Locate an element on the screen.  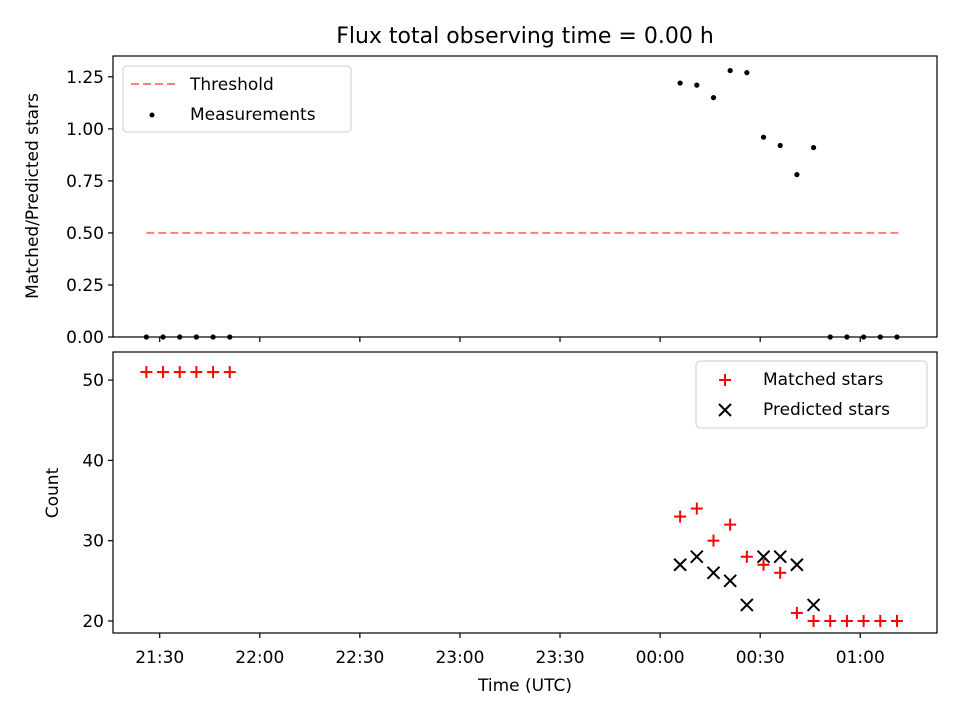
x-tick-label: 00:30 is located at coordinates (760, 658).